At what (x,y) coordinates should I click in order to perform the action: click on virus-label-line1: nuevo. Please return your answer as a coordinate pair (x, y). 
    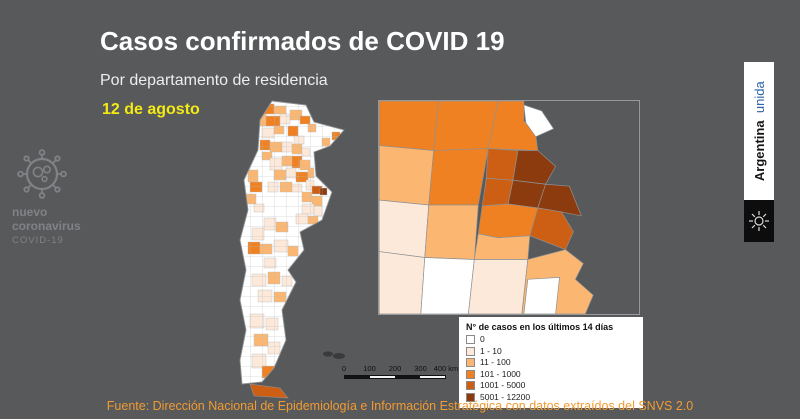
    Looking at the image, I should click on (30, 212).